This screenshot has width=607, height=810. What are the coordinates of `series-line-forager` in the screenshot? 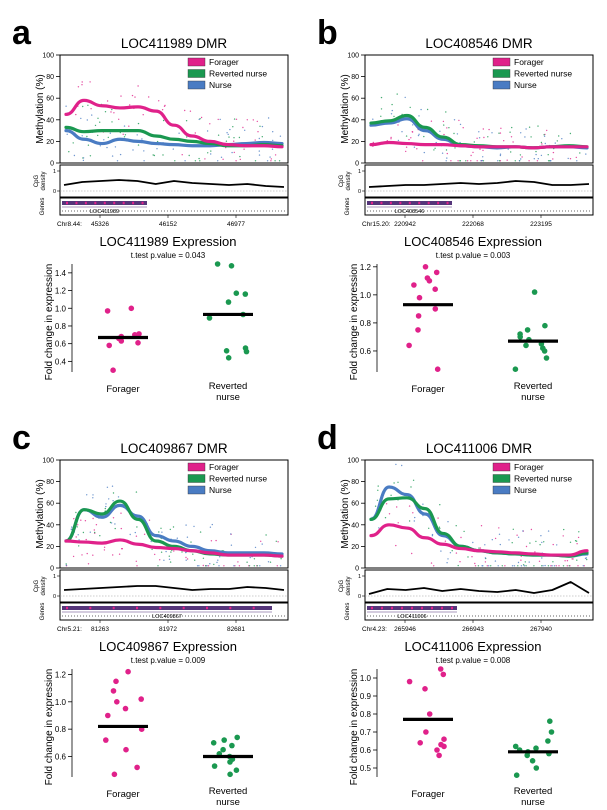 It's located at (479, 145).